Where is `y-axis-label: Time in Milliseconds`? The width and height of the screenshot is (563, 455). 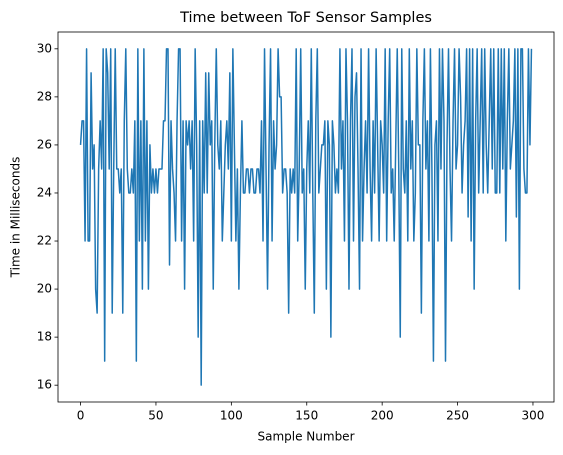 y-axis-label: Time in Milliseconds is located at coordinates (16, 218).